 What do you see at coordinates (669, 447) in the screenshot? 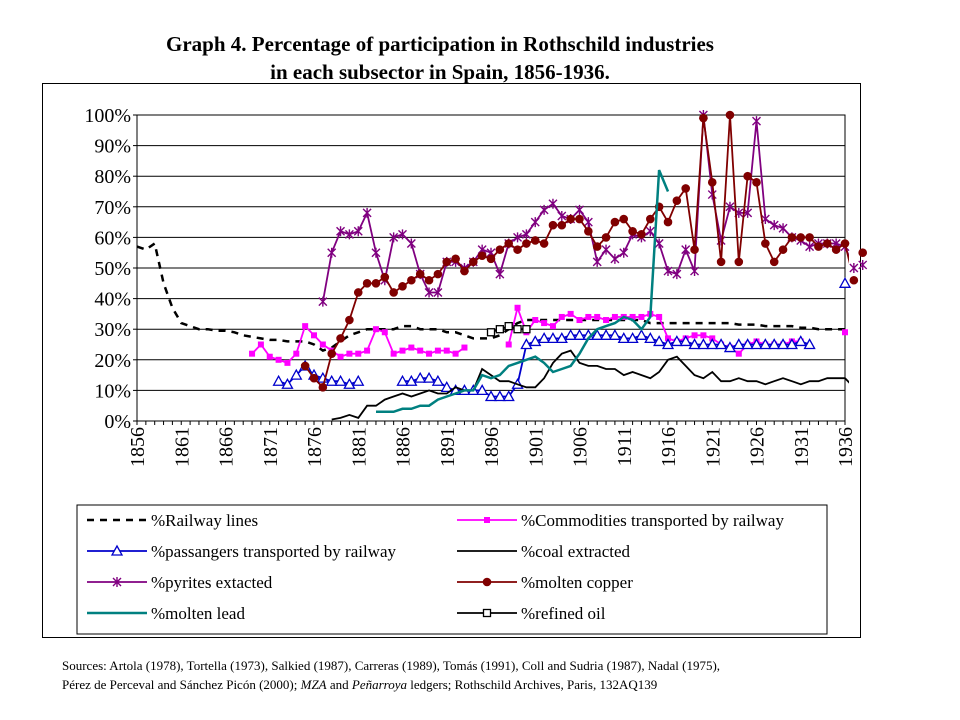
I see `x-tick-label: 1916` at bounding box center [669, 447].